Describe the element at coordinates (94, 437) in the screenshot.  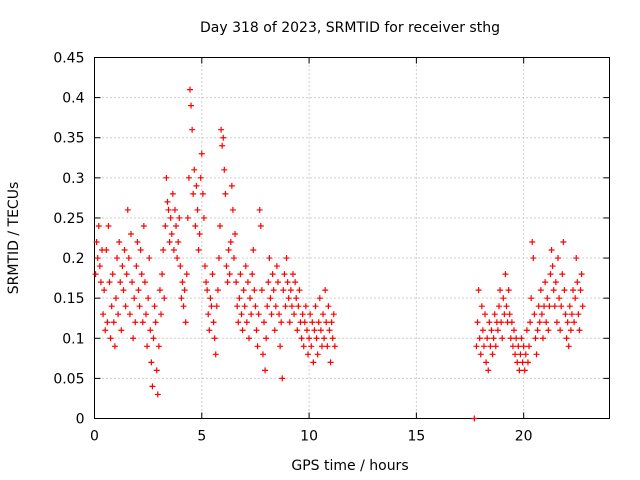
I see `x-tick-label: 0` at that location.